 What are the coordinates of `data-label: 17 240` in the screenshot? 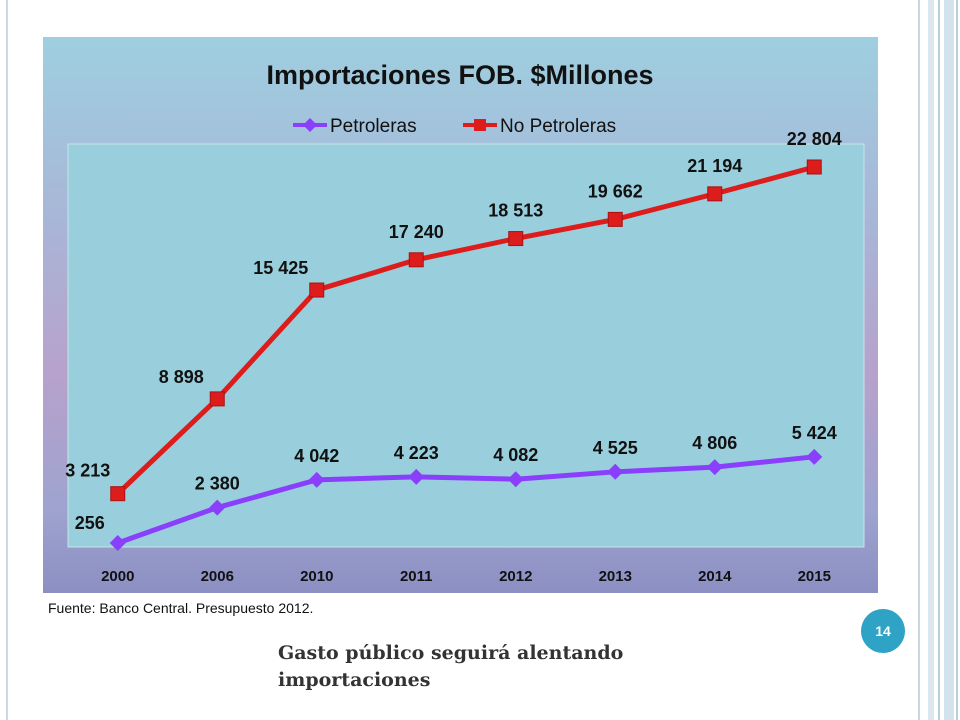 It's located at (416, 232).